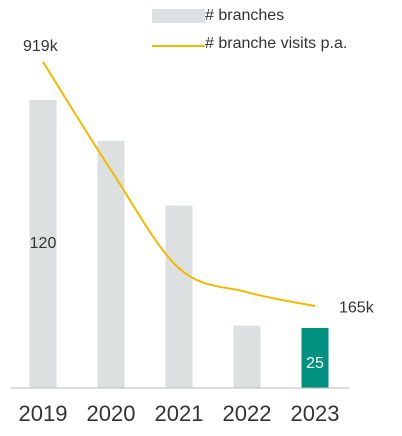  I want to click on legend-label: # branches, so click(244, 15).